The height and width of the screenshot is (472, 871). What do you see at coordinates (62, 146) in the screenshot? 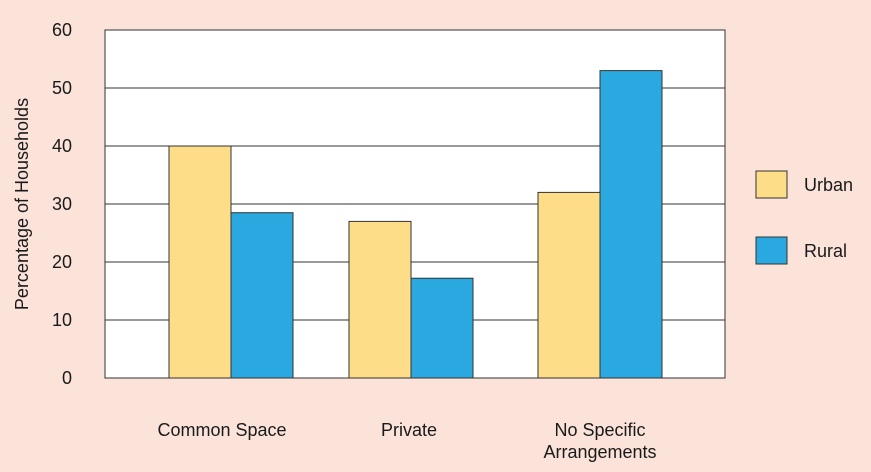
I see `y-tick-label: 40` at bounding box center [62, 146].